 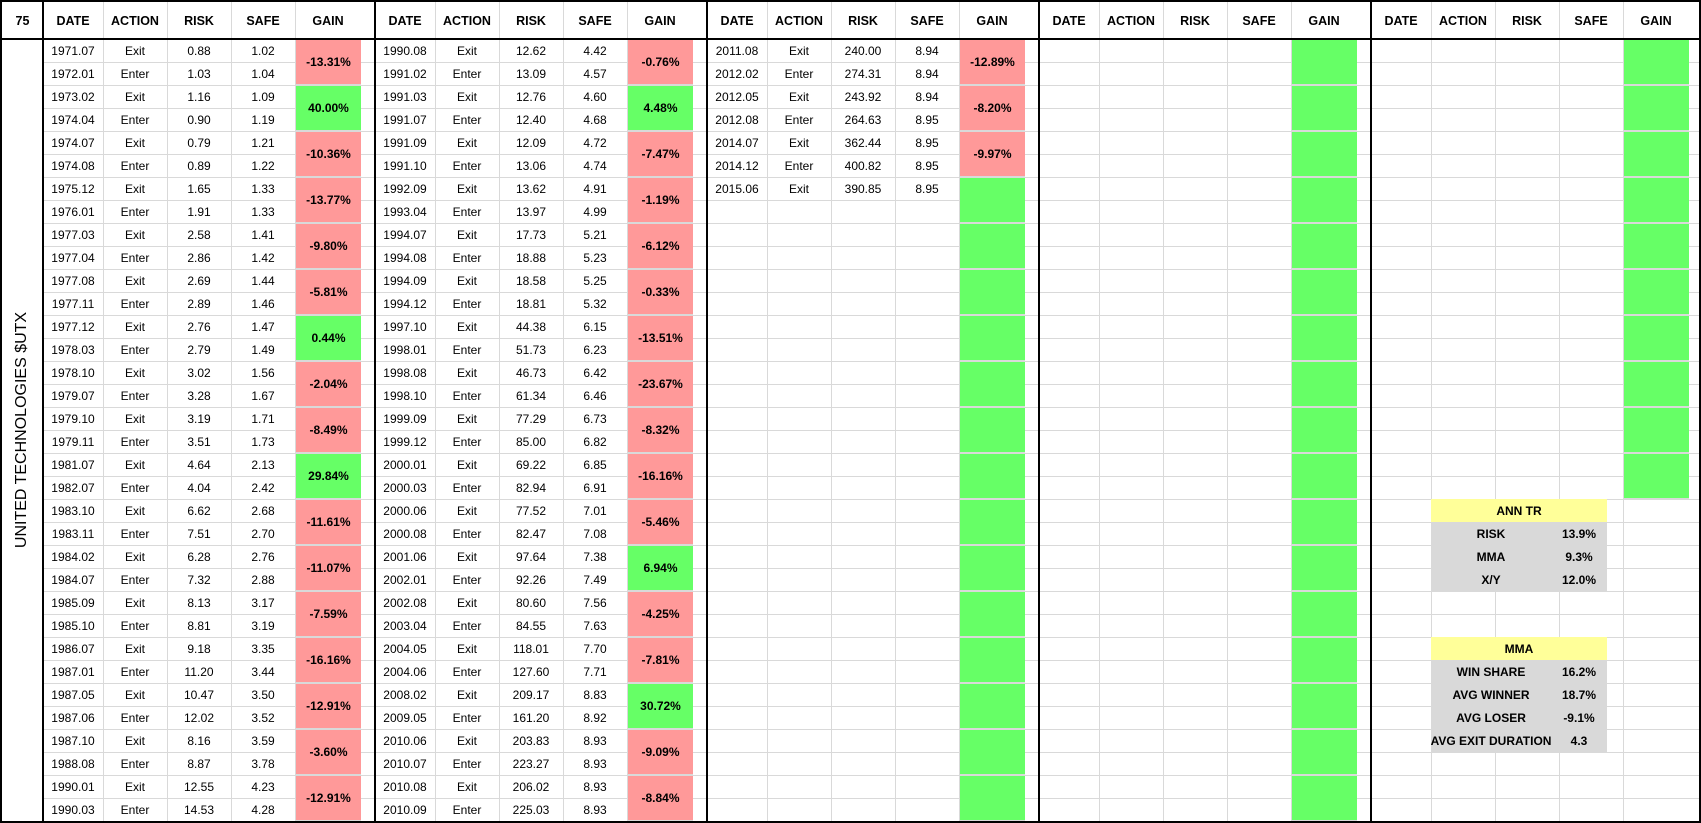 What do you see at coordinates (73, 395) in the screenshot?
I see `date-cell: 1979.07` at bounding box center [73, 395].